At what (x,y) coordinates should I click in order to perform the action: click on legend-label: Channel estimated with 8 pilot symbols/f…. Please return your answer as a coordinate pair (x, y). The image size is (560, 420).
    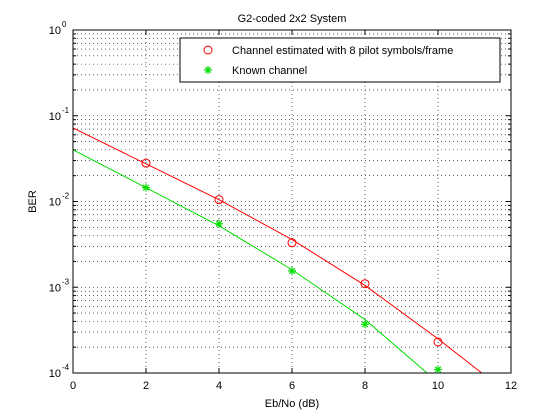
    Looking at the image, I should click on (342, 51).